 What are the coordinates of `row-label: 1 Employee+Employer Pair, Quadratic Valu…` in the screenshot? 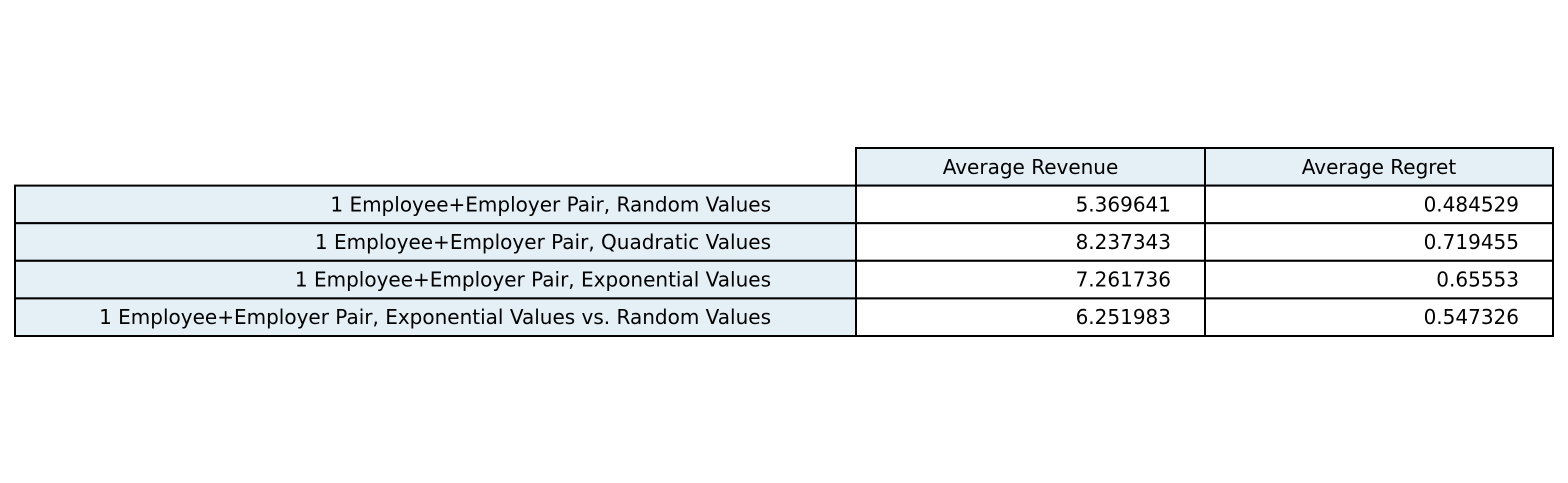 It's located at (543, 242).